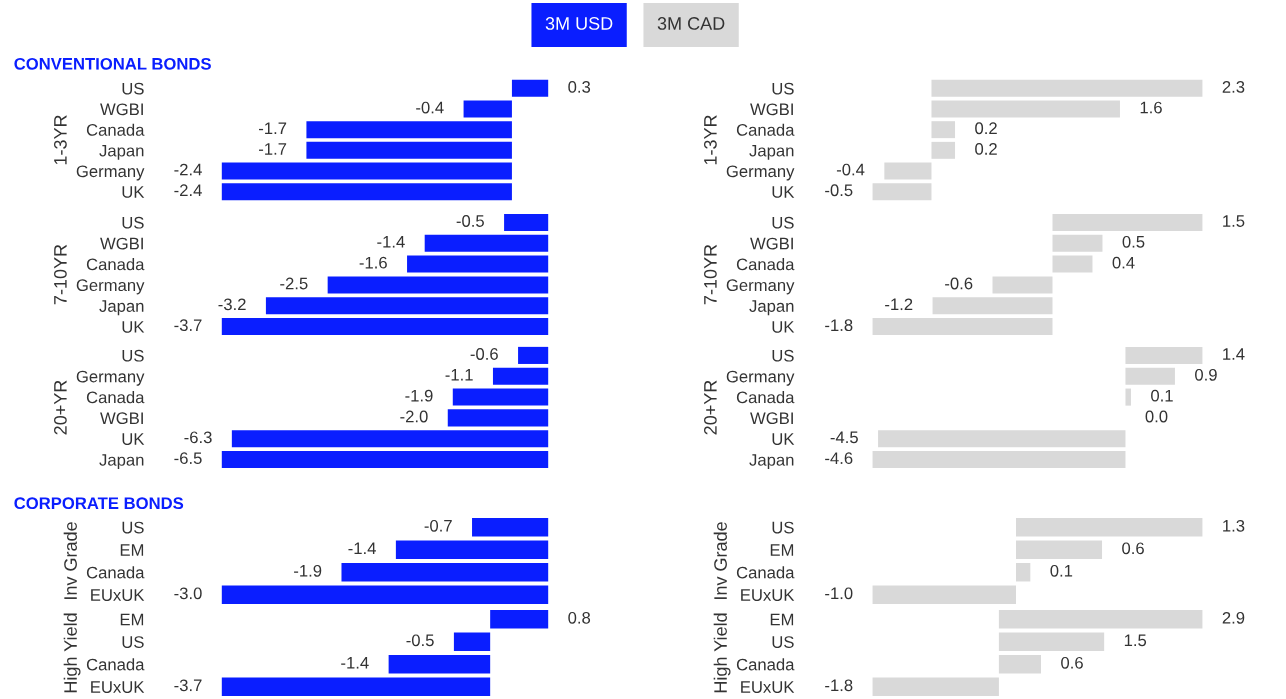 Image resolution: width=1286 pixels, height=699 pixels. Describe the element at coordinates (1133, 548) in the screenshot. I see `data-label: 0.6` at that location.